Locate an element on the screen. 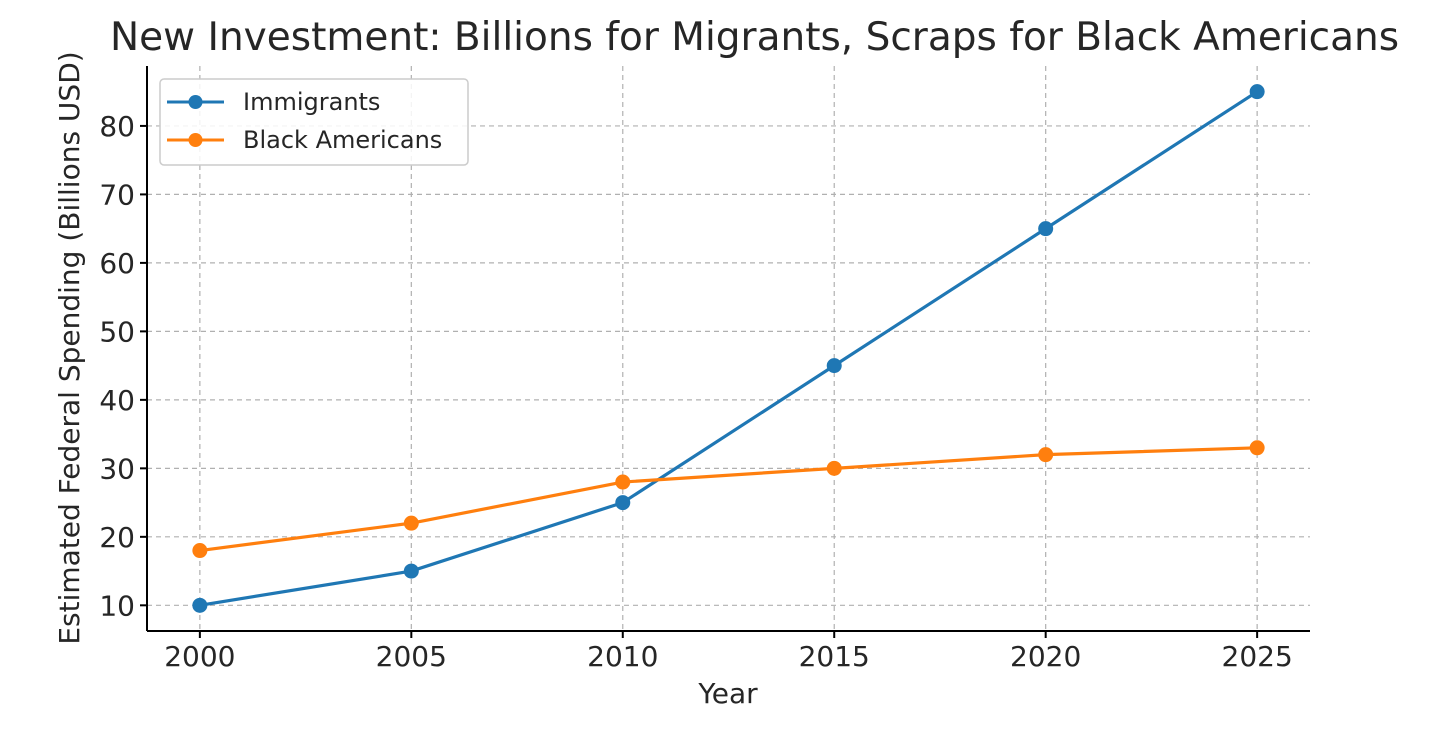  x-tick-label: 2010 is located at coordinates (622, 656).